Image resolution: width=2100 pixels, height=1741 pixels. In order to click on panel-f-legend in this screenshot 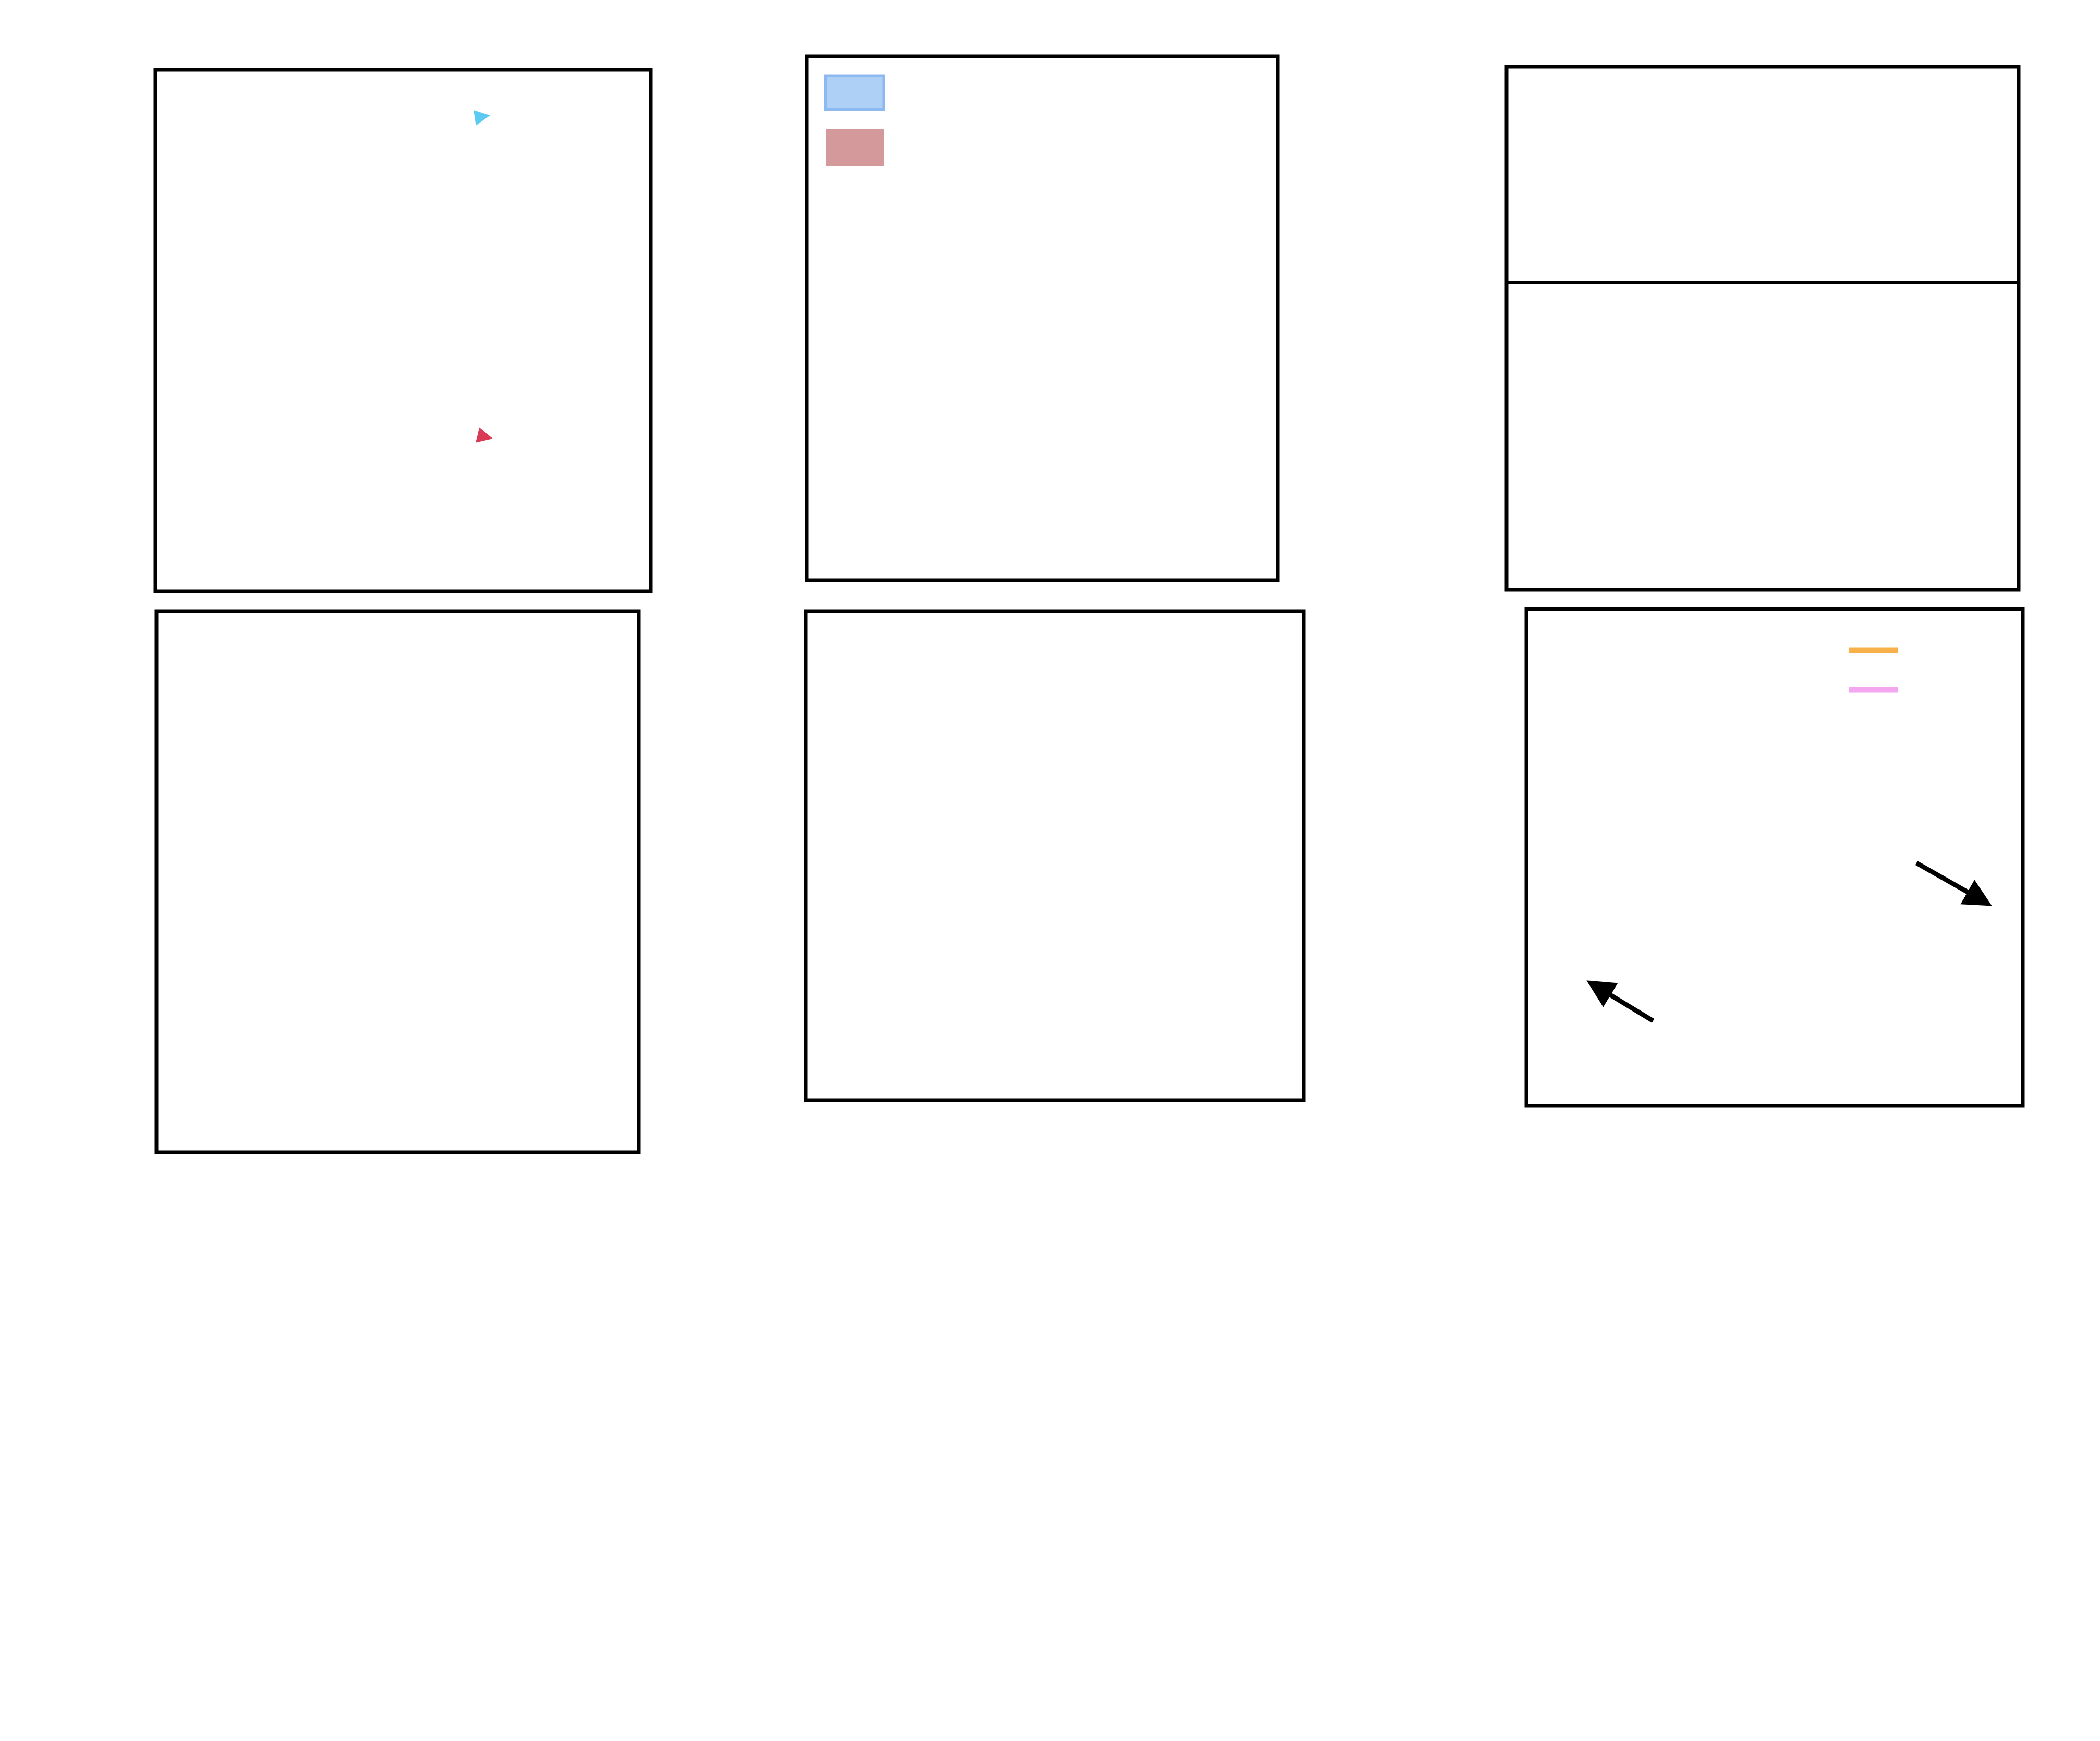, I will do `click(1873, 670)`.